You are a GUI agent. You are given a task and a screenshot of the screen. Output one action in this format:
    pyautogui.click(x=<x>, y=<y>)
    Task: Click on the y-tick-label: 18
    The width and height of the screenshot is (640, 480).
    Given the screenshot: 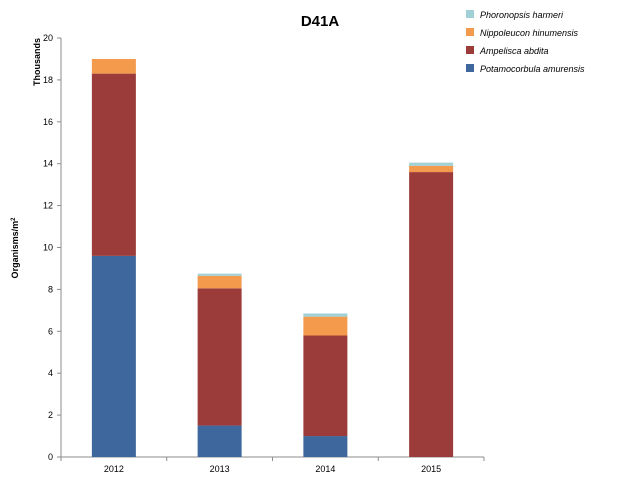 What is the action you would take?
    pyautogui.click(x=48, y=80)
    